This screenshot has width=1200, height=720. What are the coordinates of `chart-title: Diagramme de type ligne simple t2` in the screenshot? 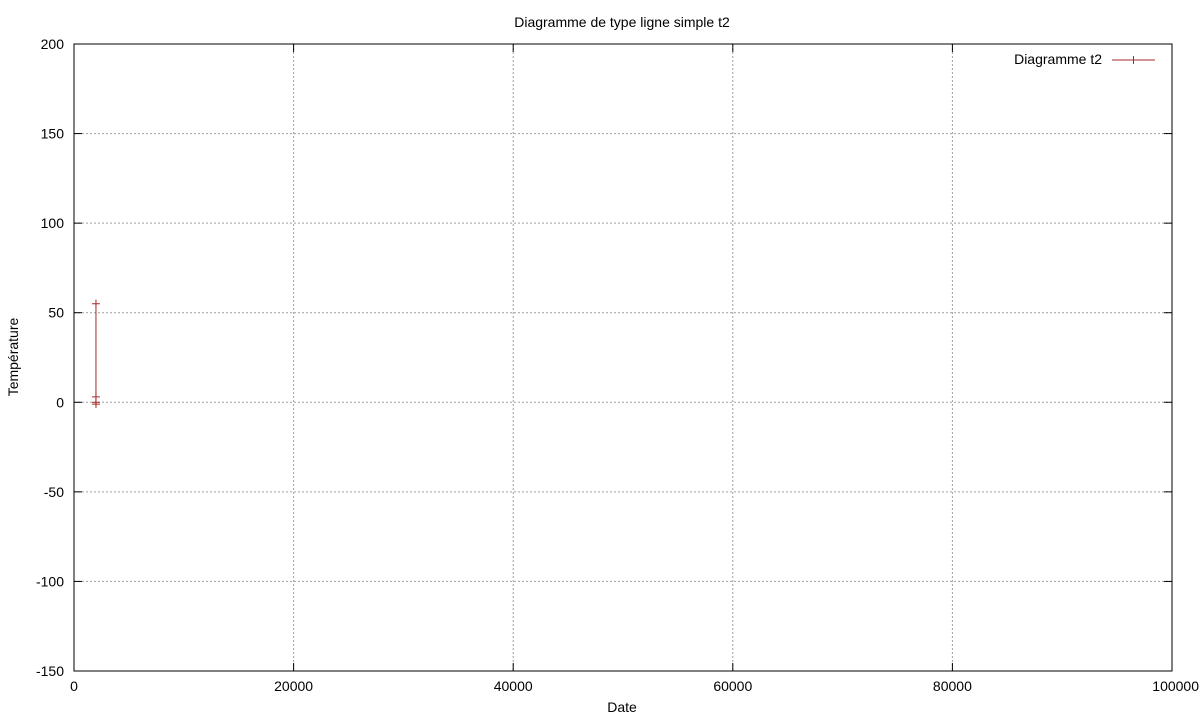 It's located at (622, 22).